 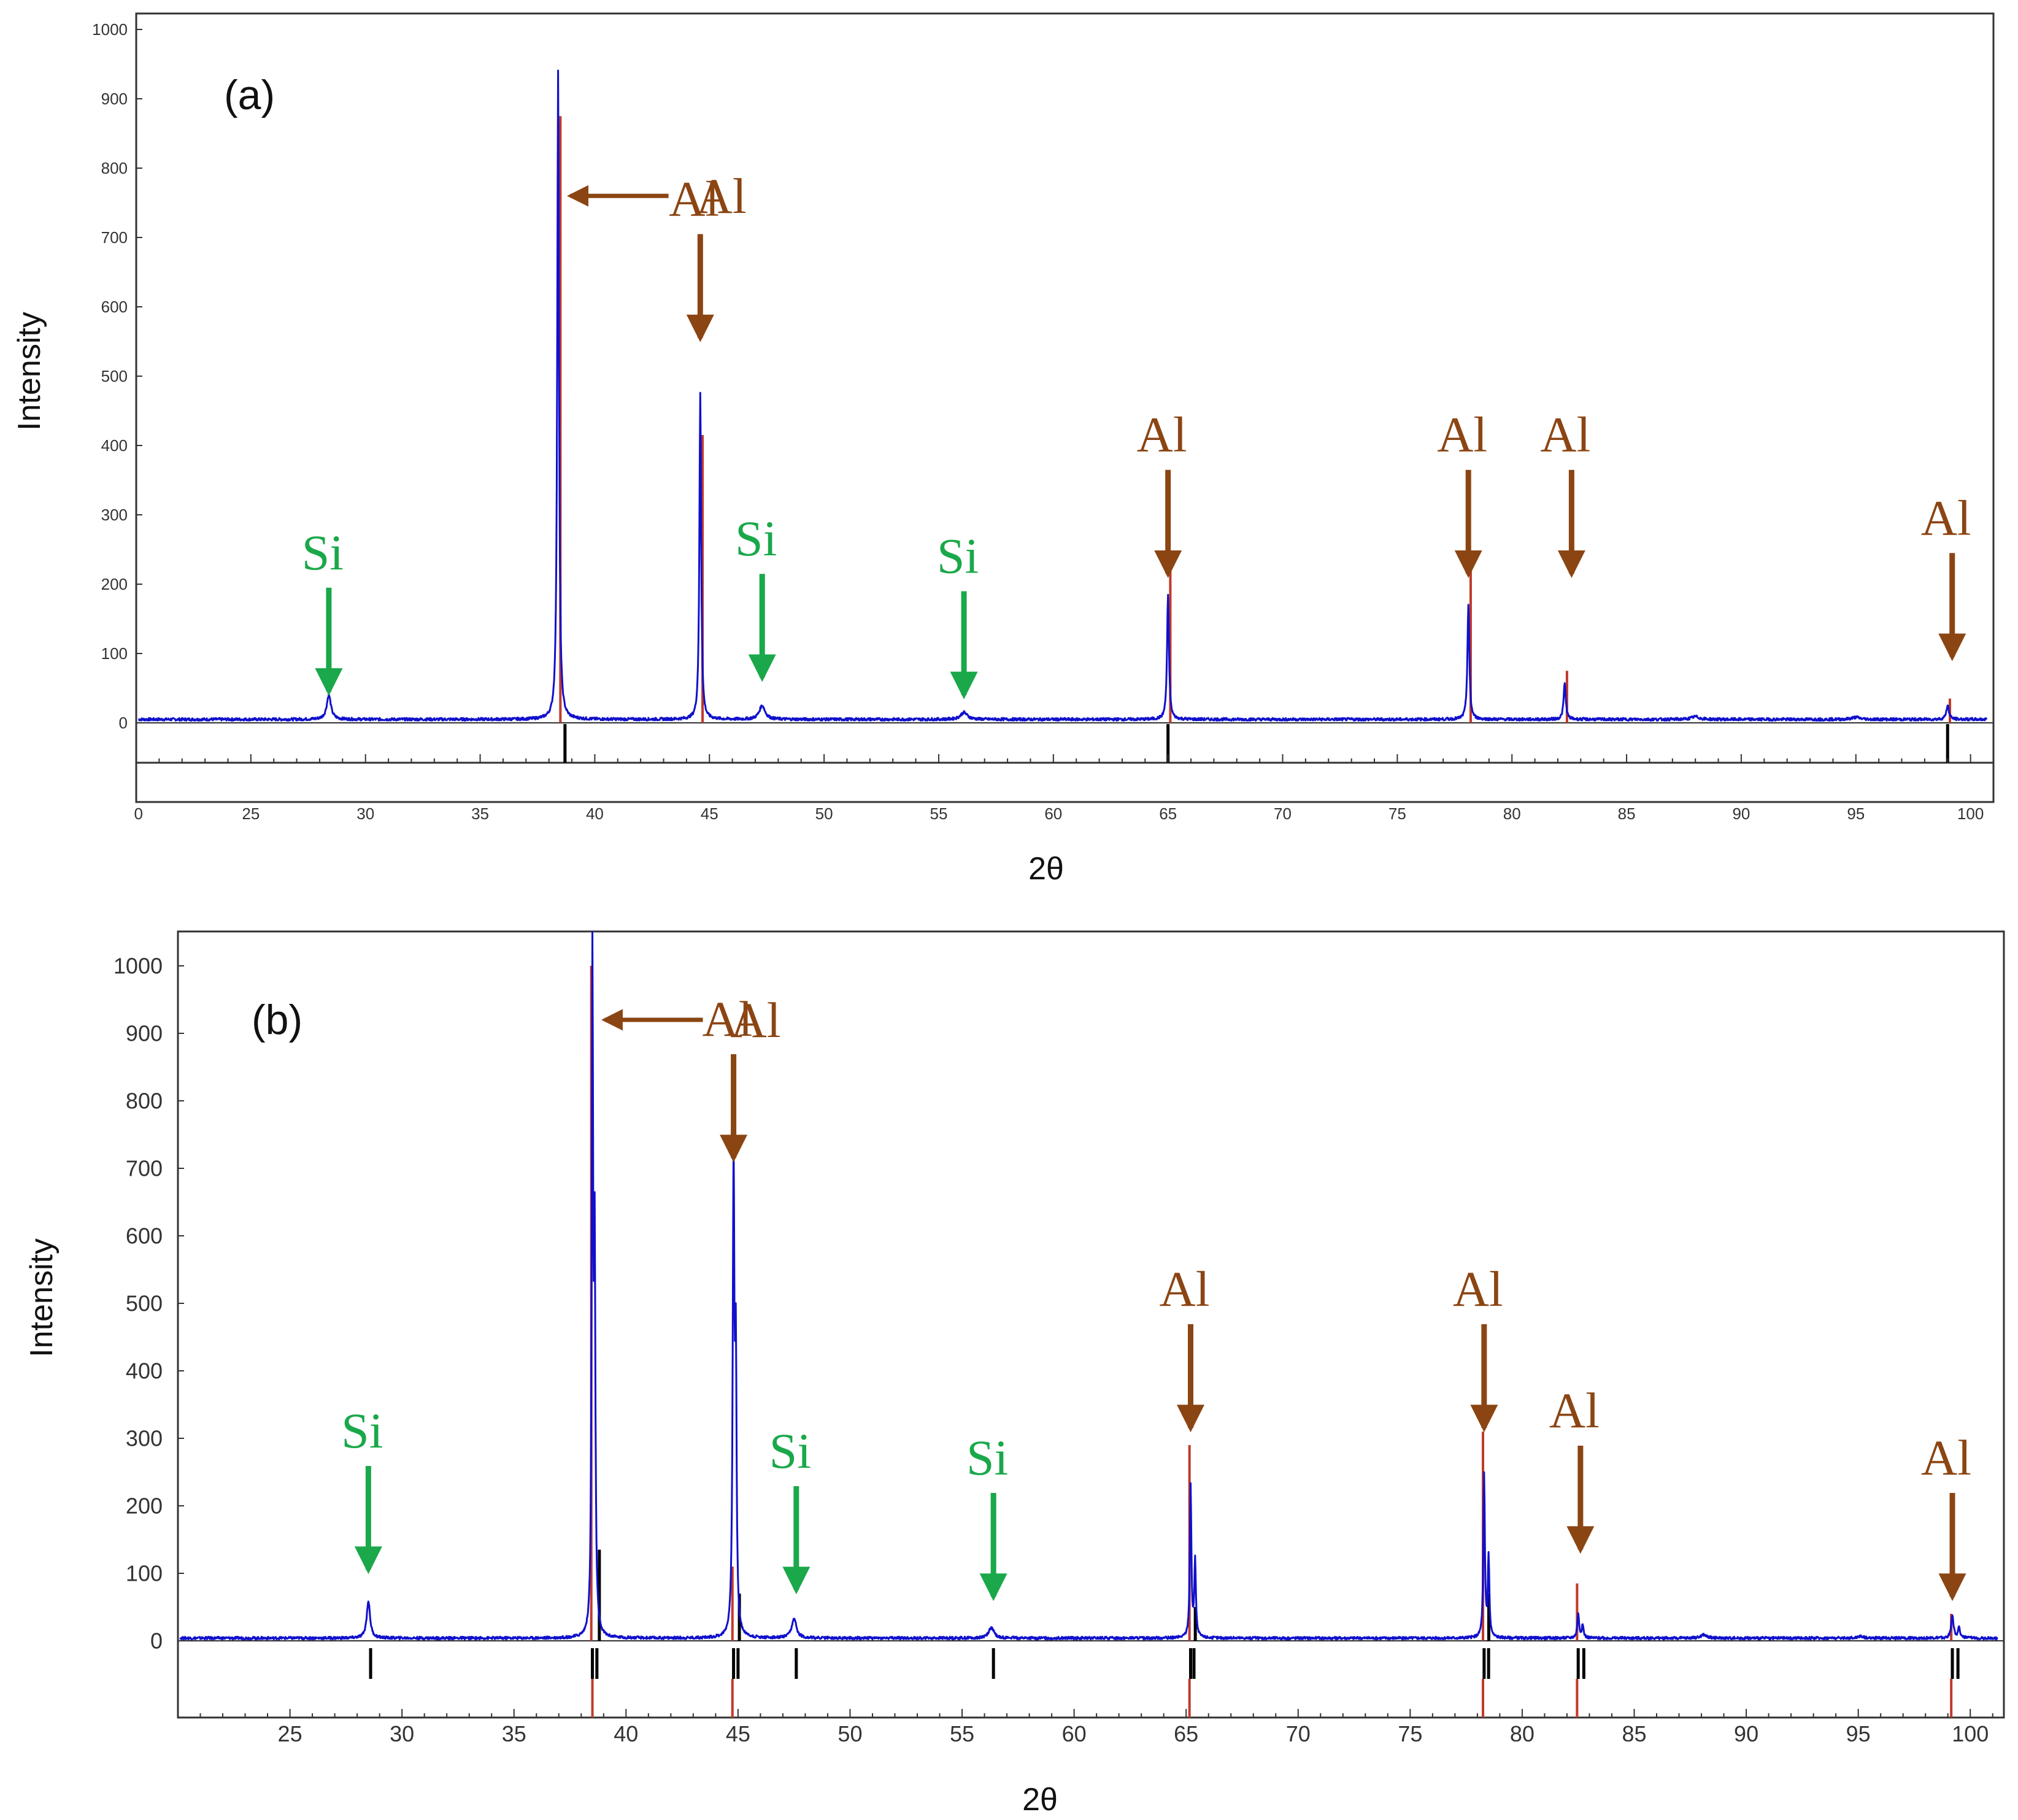 What do you see at coordinates (1046, 869) in the screenshot?
I see `panel-a-x-axis-title: 2θ` at bounding box center [1046, 869].